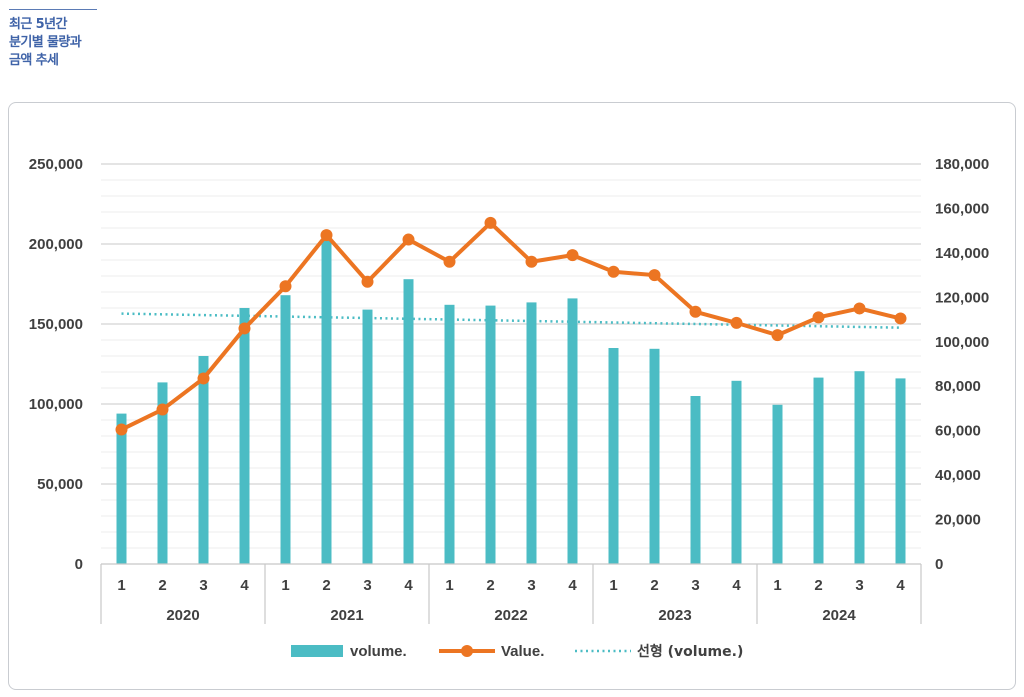  I want to click on year-label: 2024, so click(839, 615).